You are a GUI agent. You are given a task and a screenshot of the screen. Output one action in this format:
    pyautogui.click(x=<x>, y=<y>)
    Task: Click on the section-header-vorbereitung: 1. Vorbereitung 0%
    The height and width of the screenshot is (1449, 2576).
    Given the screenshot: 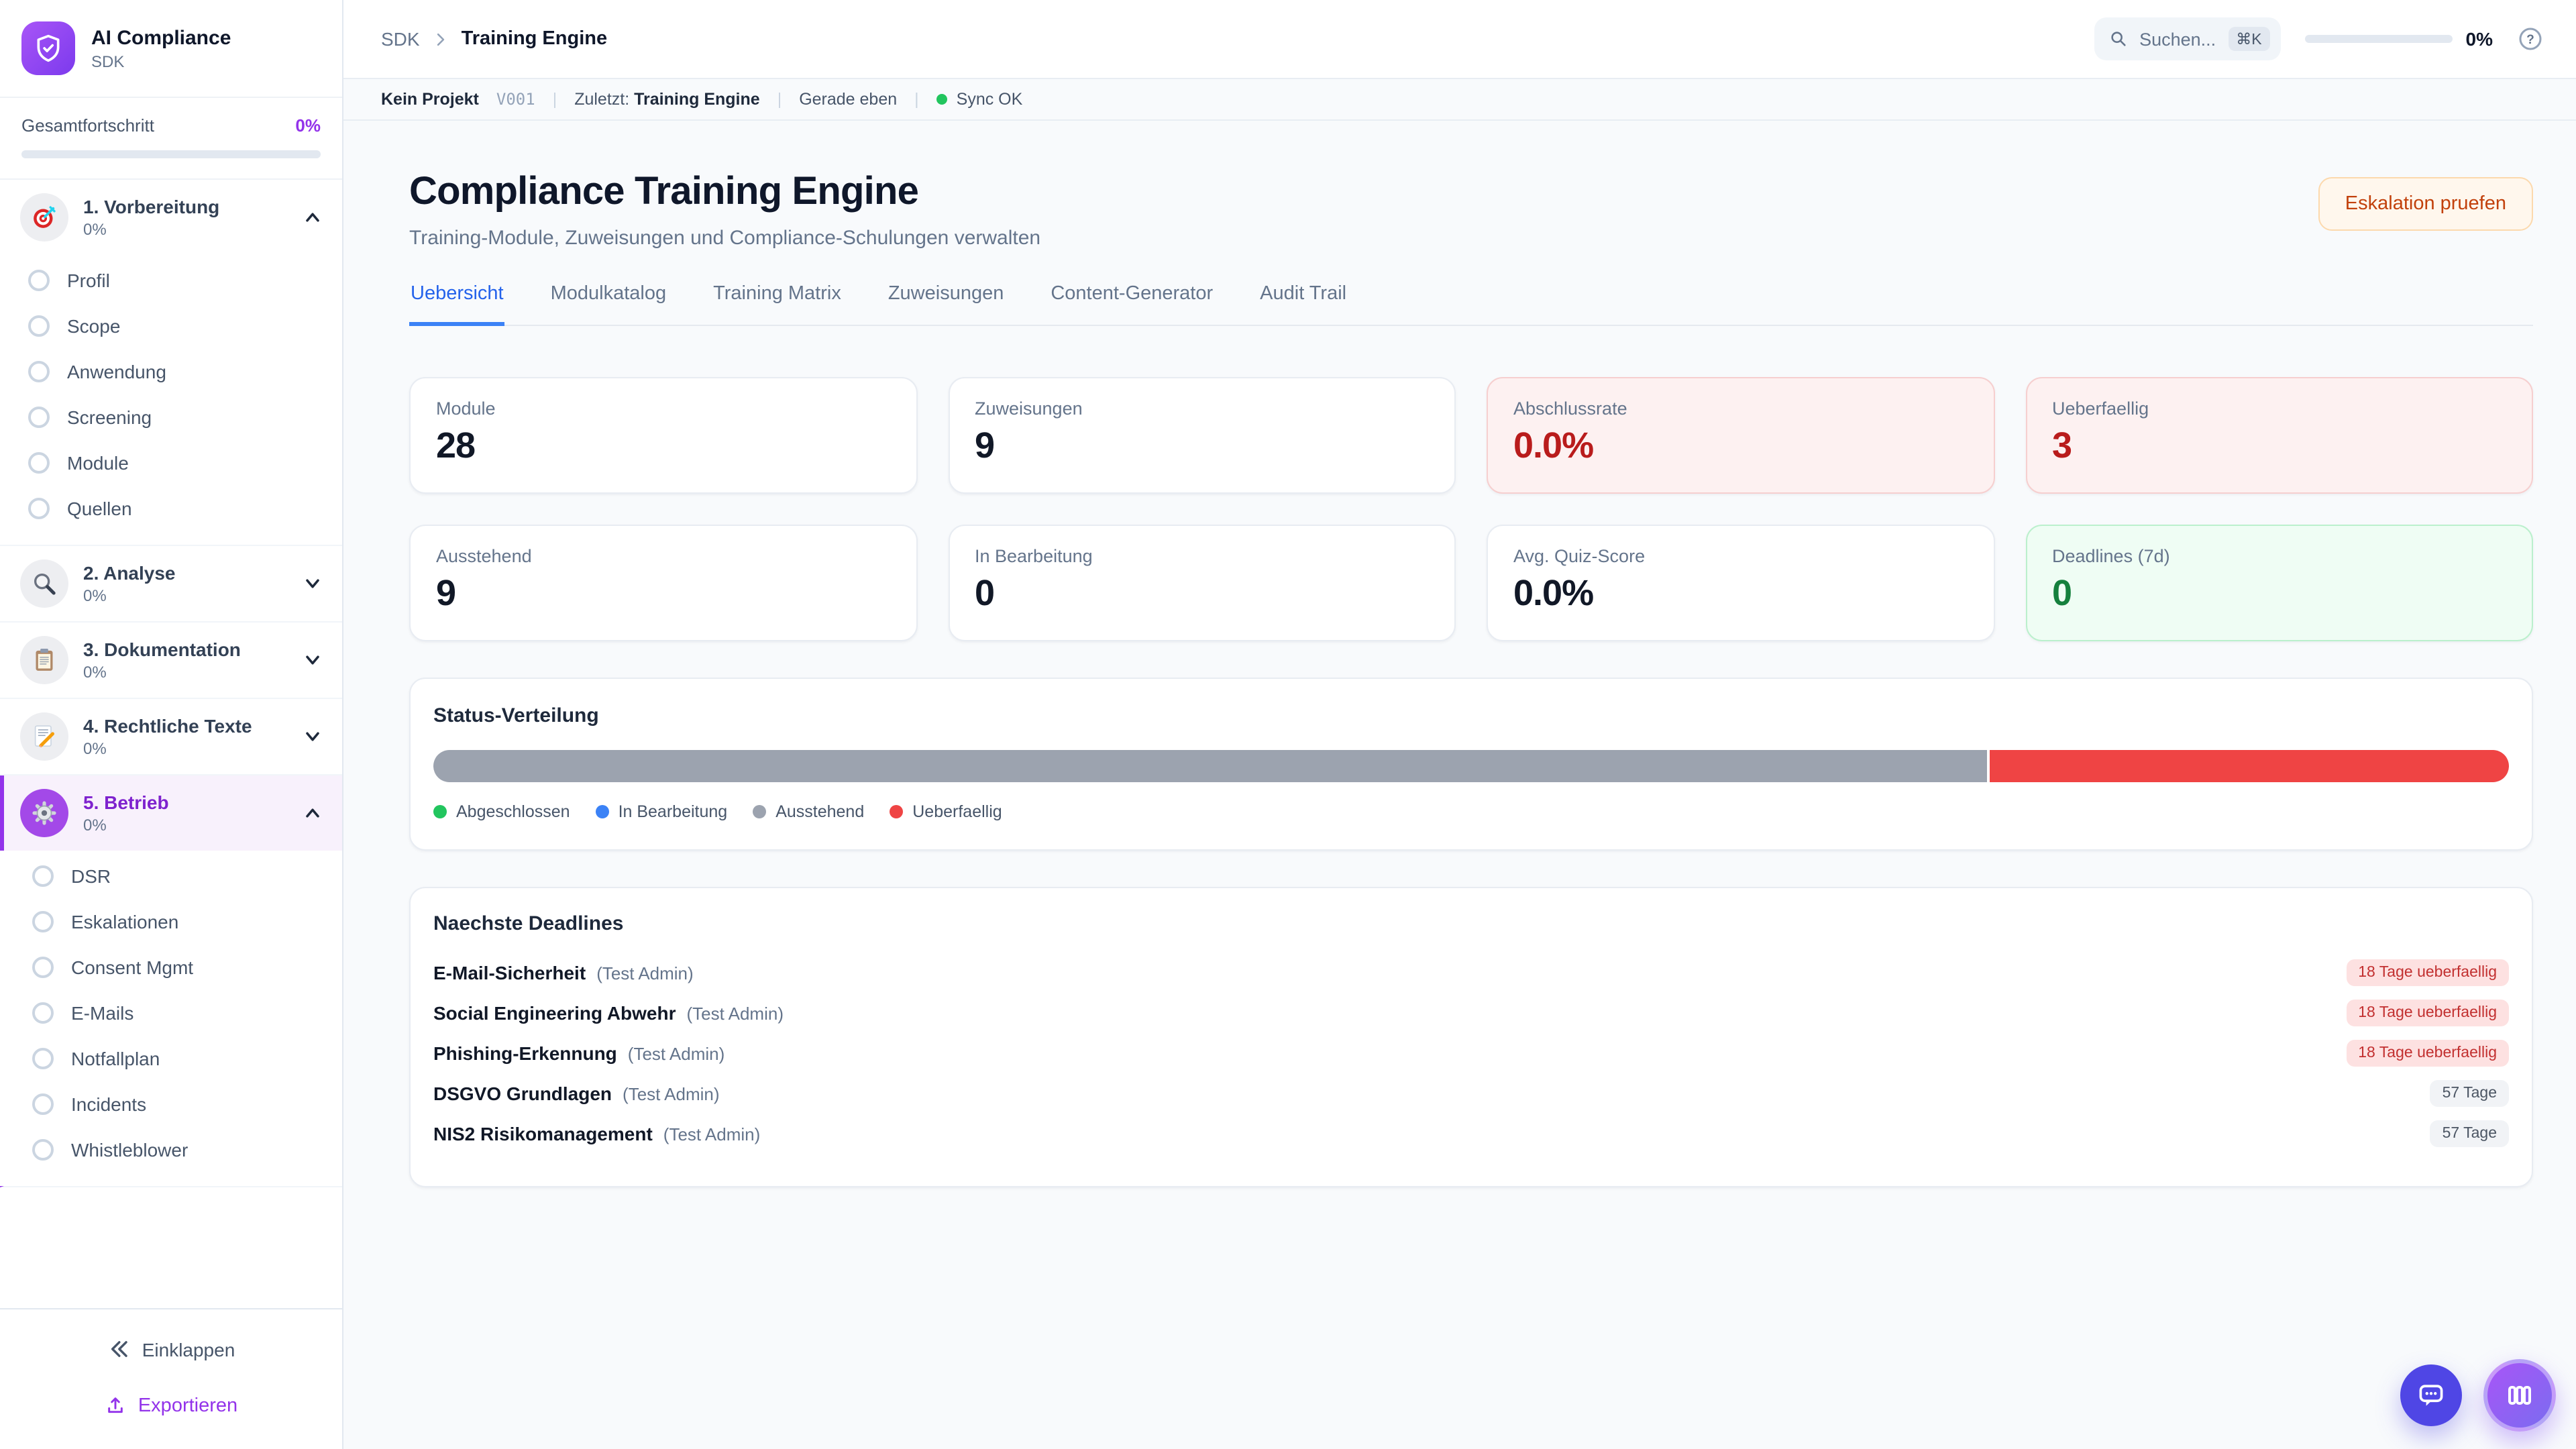 What is the action you would take?
    pyautogui.click(x=171, y=217)
    